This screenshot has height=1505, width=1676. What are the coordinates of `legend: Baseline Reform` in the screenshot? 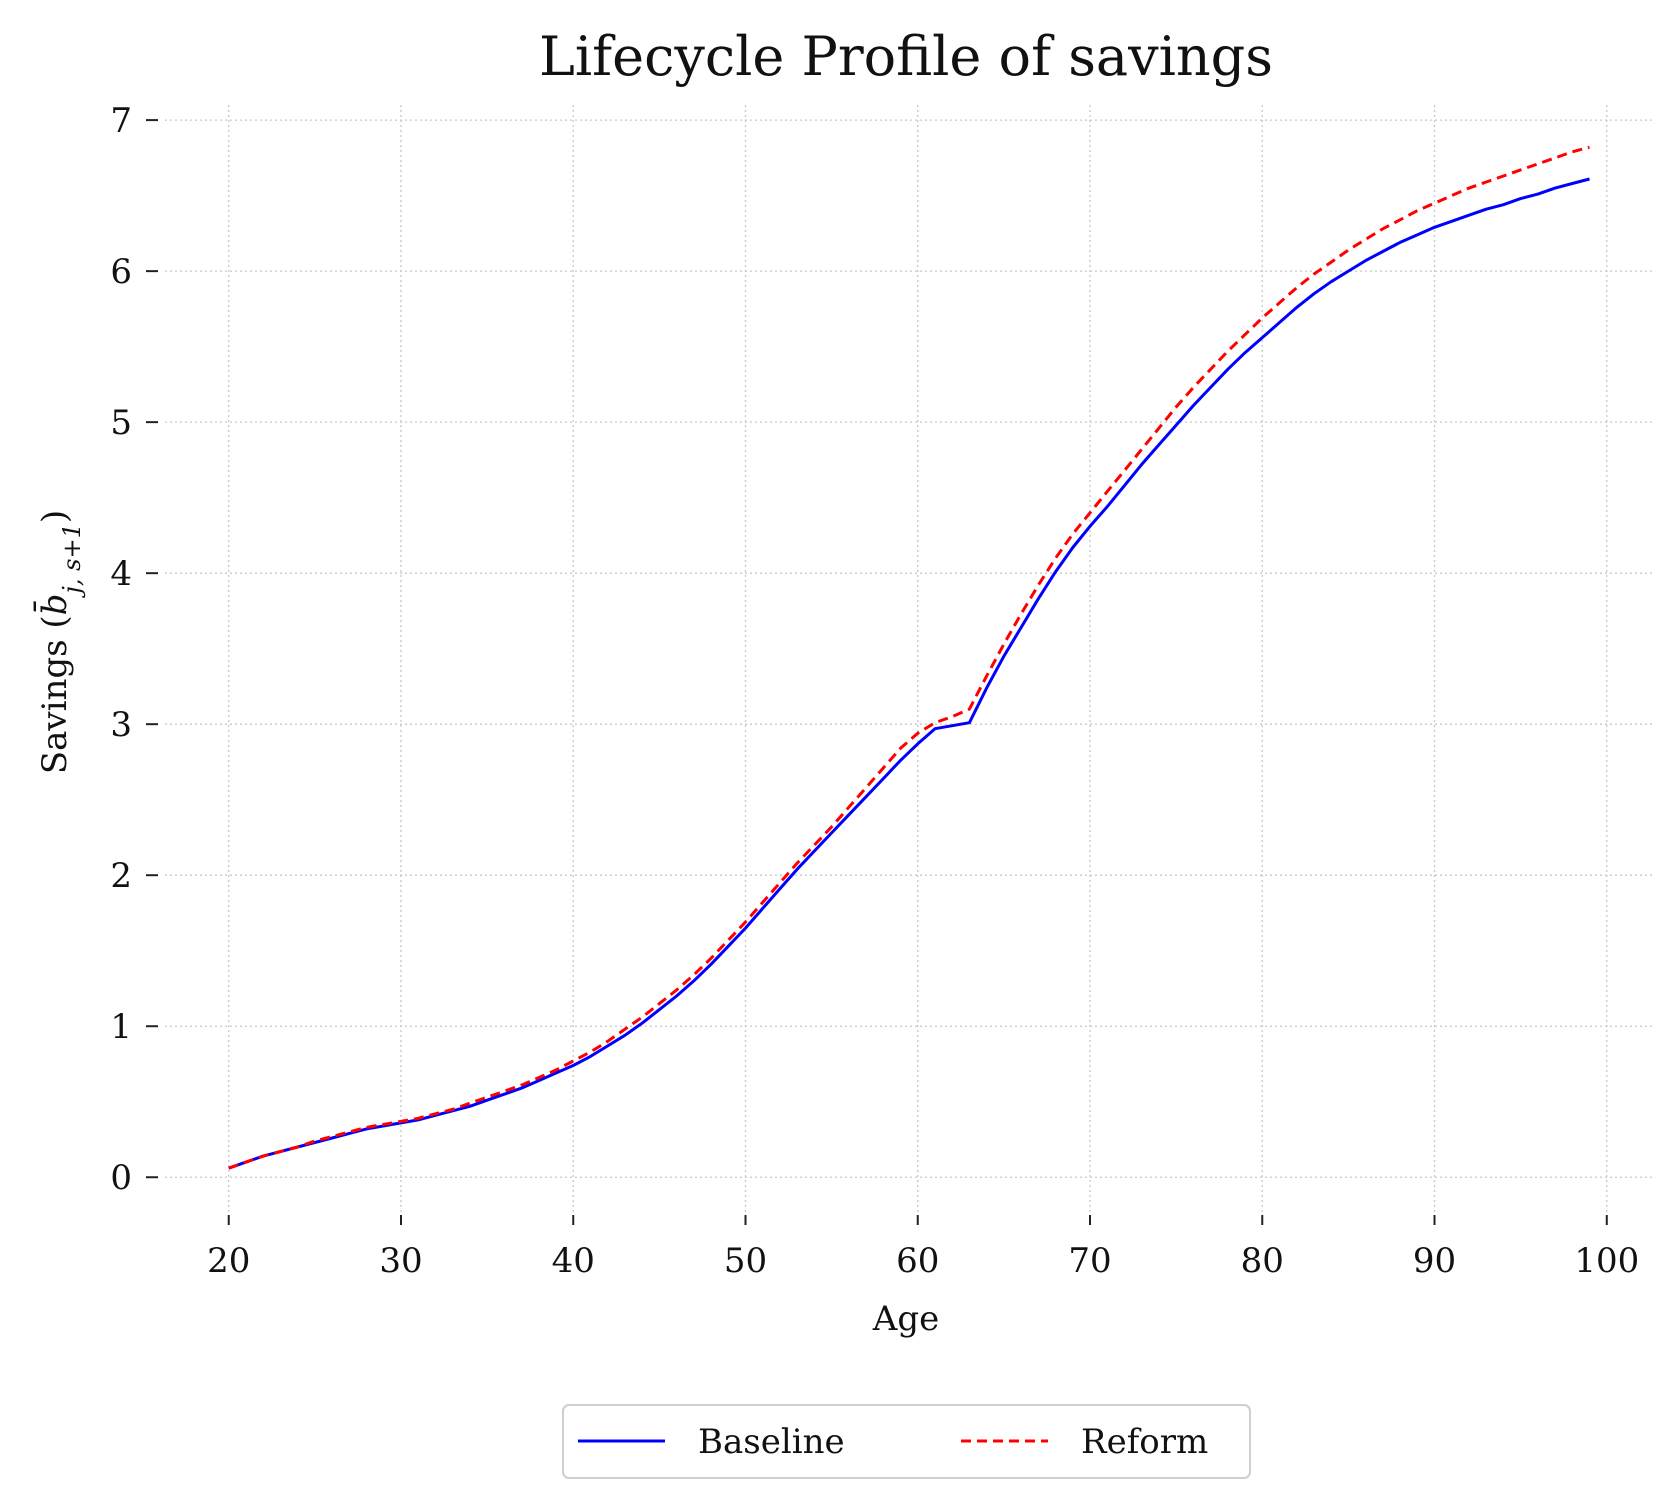 It's located at (906, 1441).